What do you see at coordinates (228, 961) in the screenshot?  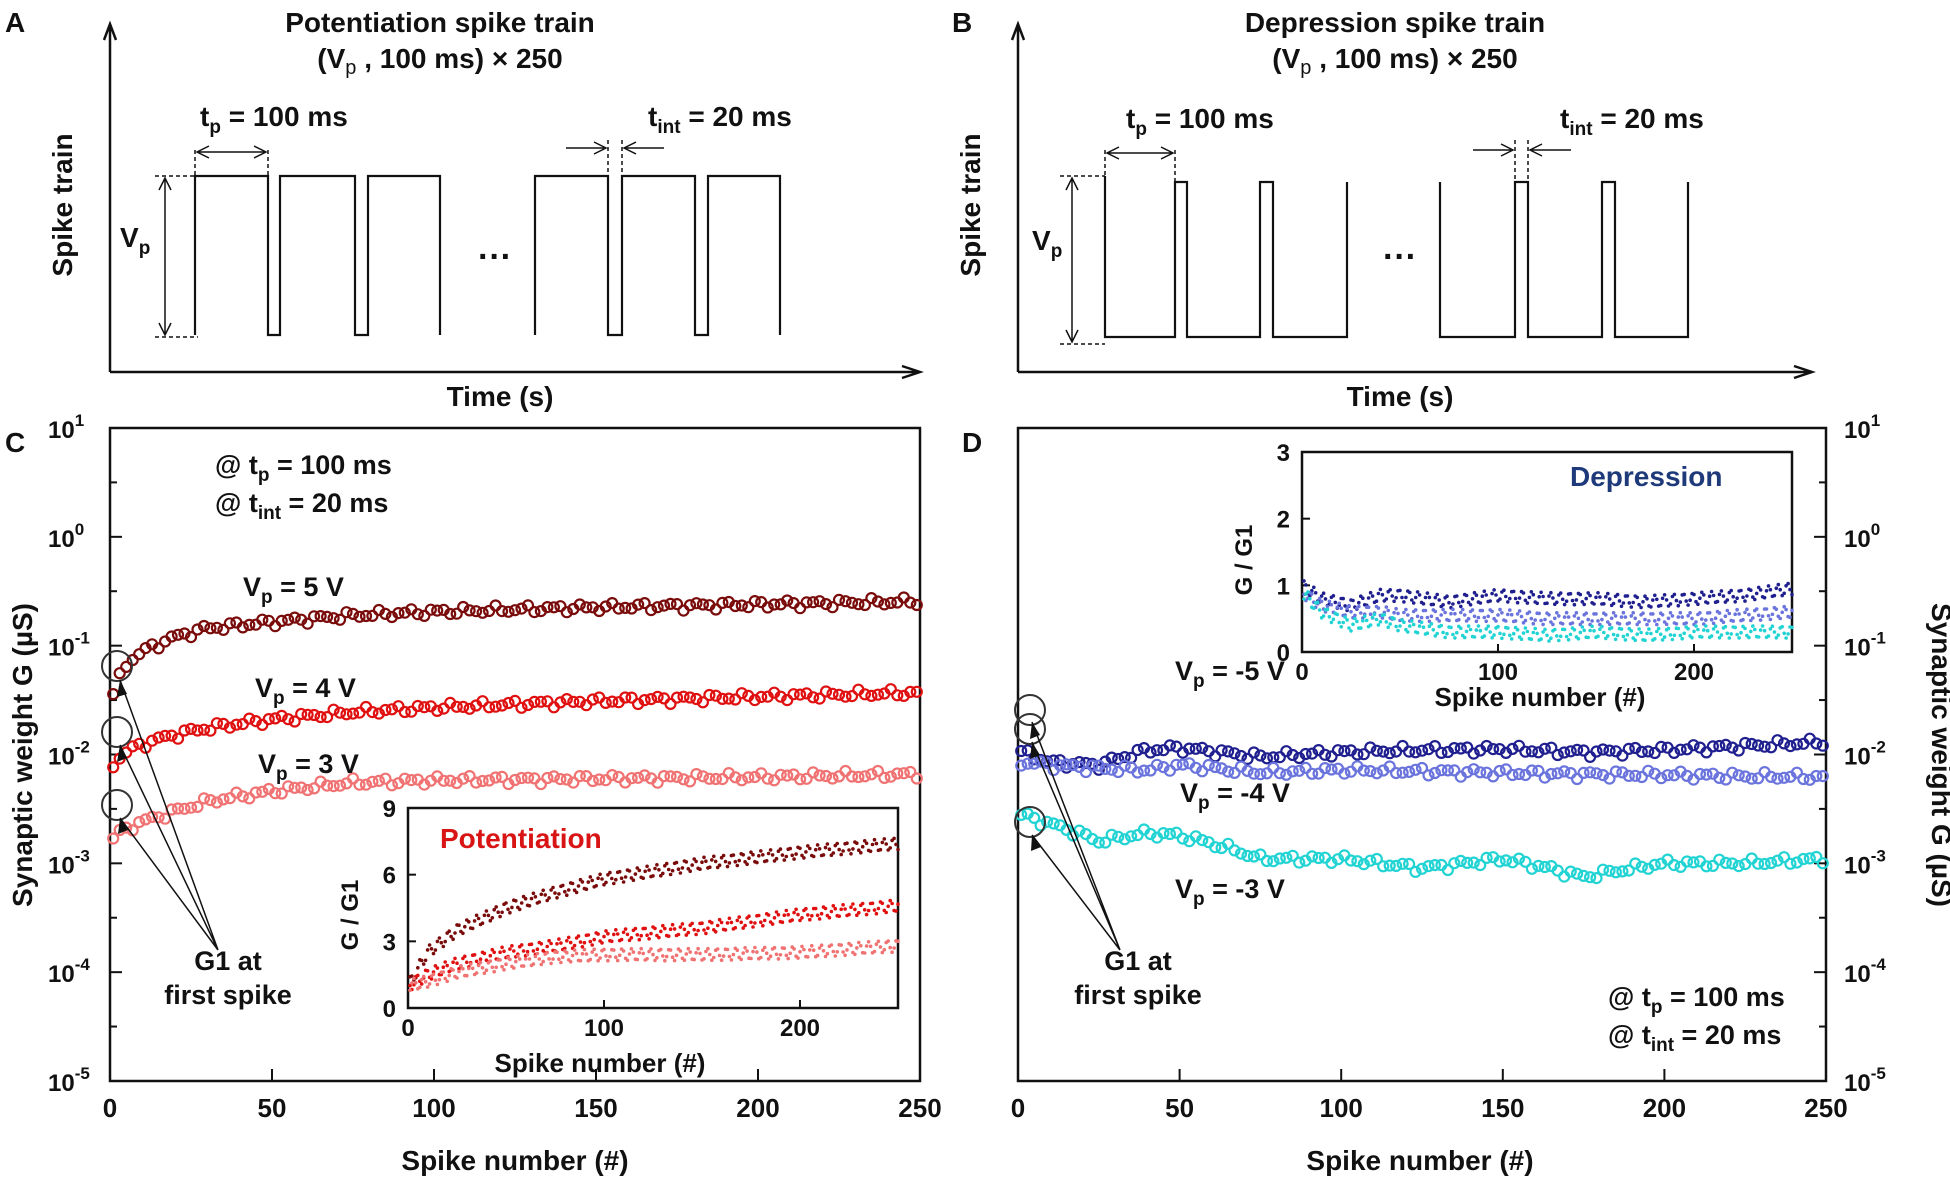 I see `panel-c-g1-line1: G1 at` at bounding box center [228, 961].